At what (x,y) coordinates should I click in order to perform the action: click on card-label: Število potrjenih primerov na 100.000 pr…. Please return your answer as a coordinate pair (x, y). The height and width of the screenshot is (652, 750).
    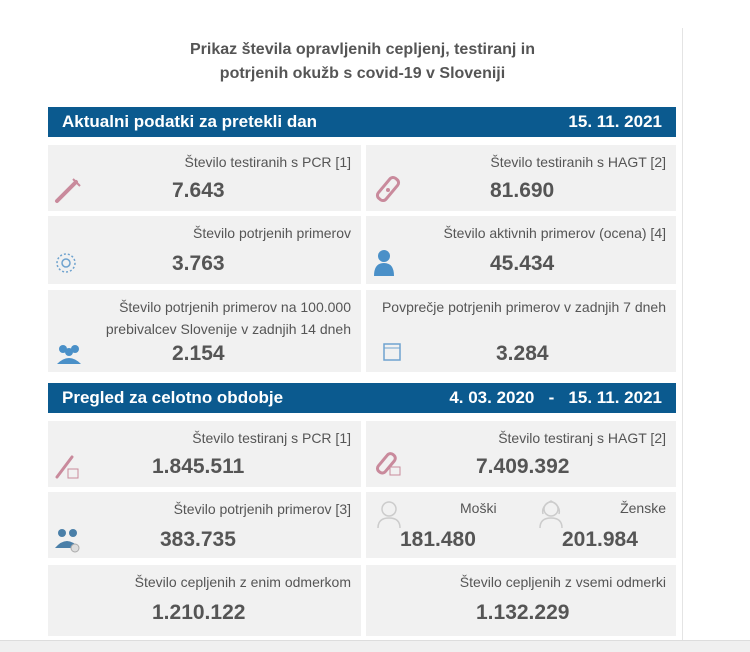
    Looking at the image, I should click on (228, 318).